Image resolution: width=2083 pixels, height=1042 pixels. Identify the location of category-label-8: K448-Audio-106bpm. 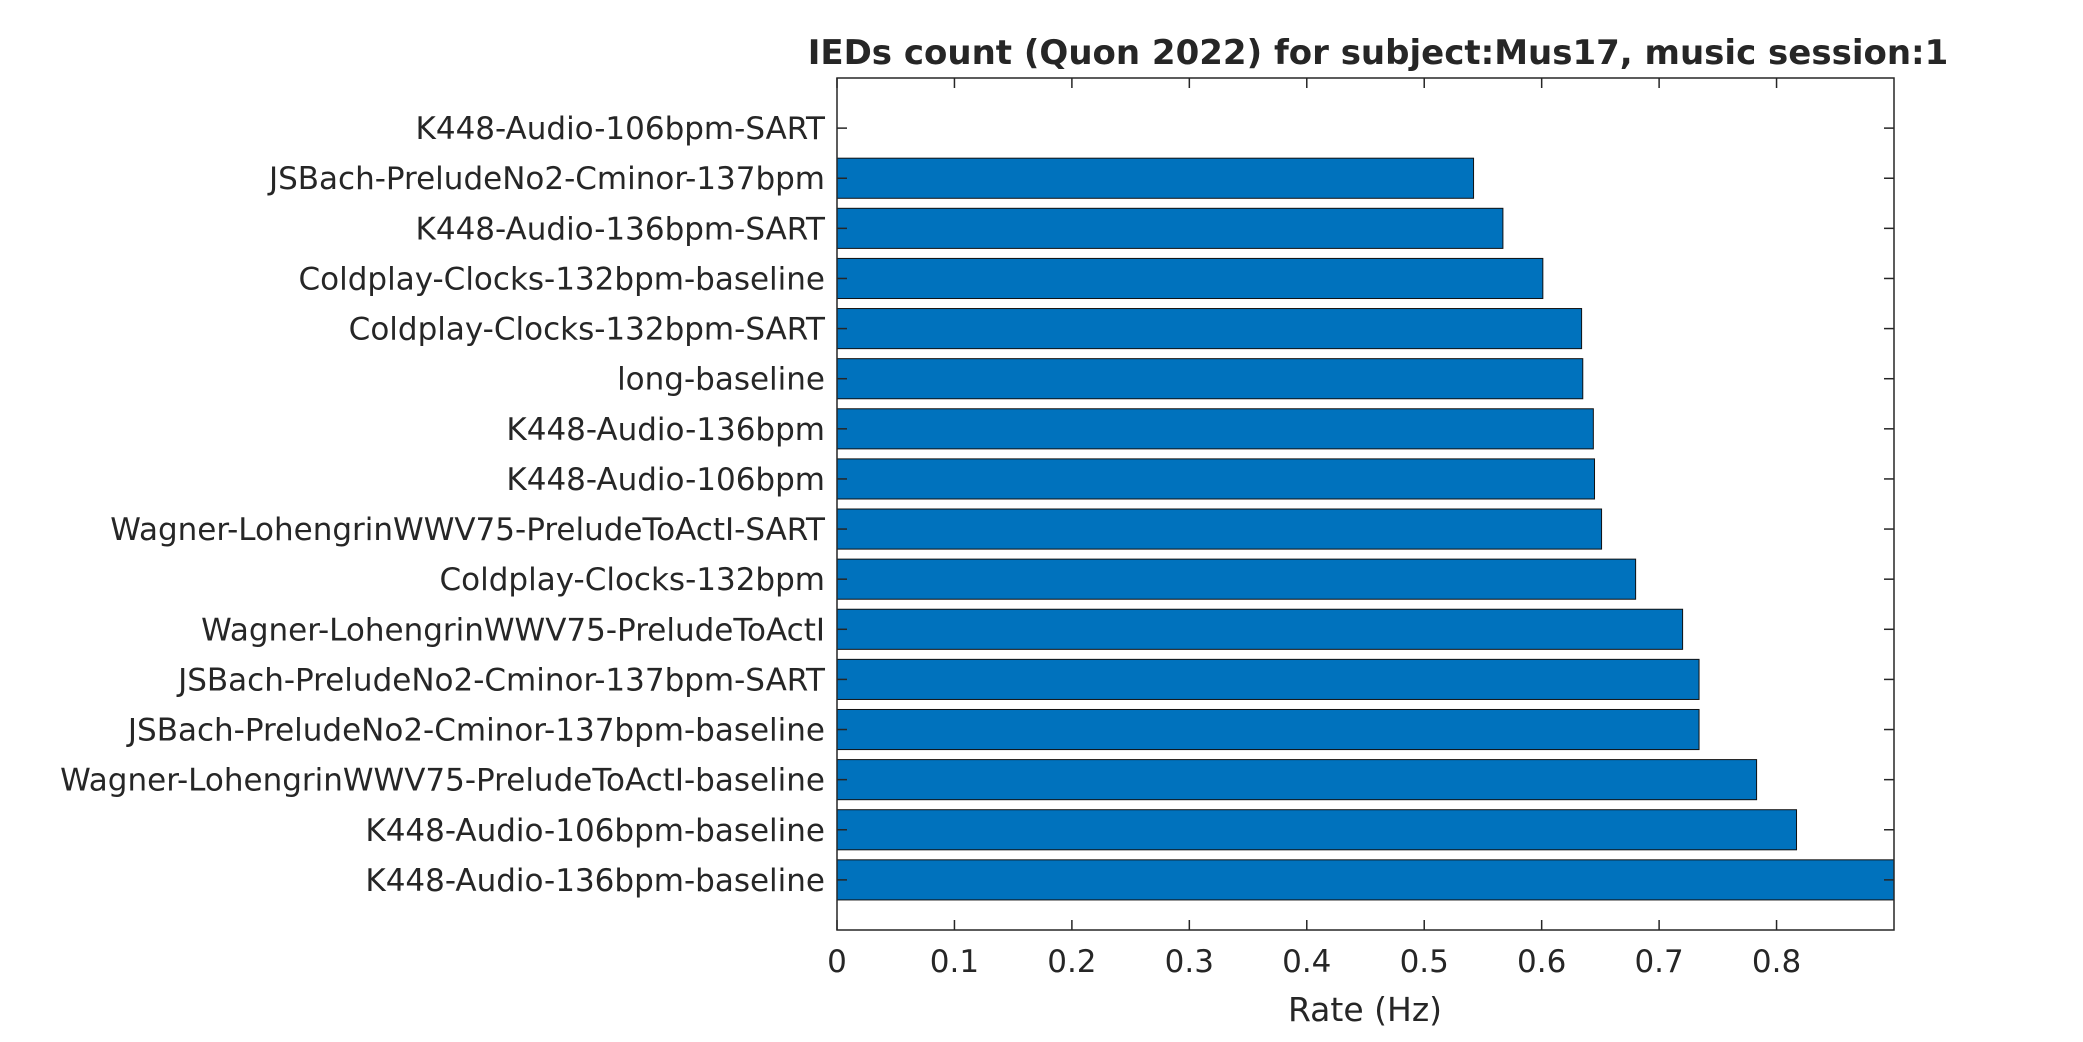
(665, 480).